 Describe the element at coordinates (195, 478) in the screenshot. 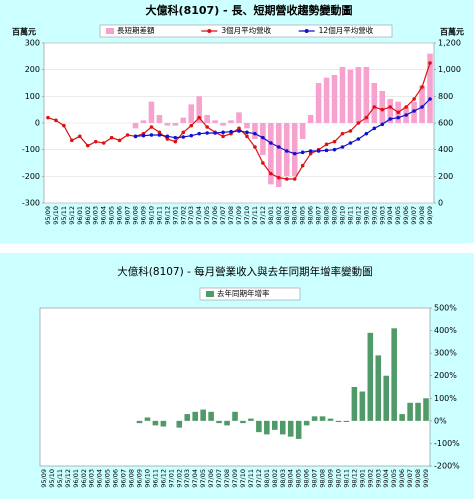

I see `x-tick-label: 97/04` at that location.